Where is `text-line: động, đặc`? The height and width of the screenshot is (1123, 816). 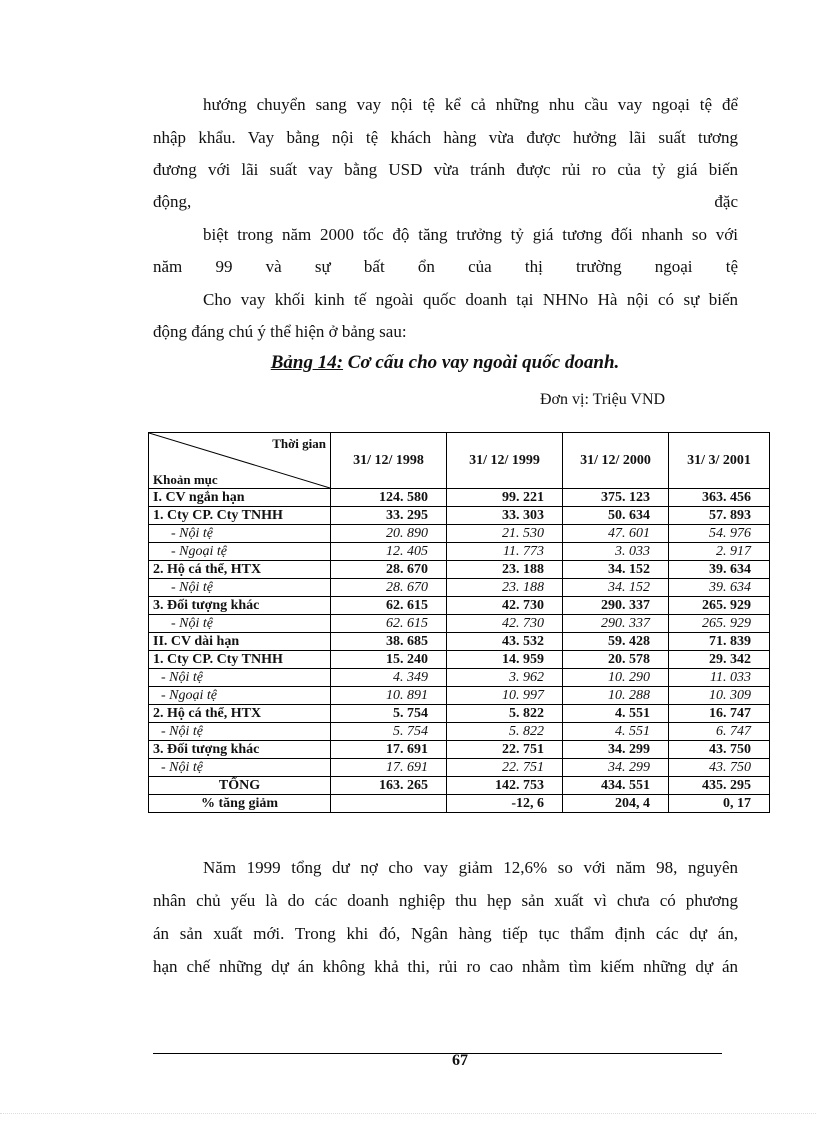 text-line: động, đặc is located at coordinates (445, 201).